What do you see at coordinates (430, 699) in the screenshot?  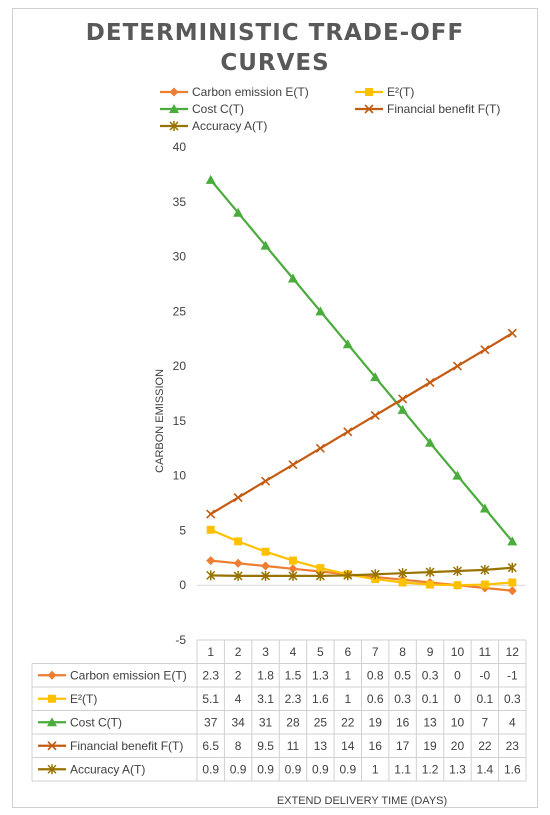 I see `data-label: 0.1` at bounding box center [430, 699].